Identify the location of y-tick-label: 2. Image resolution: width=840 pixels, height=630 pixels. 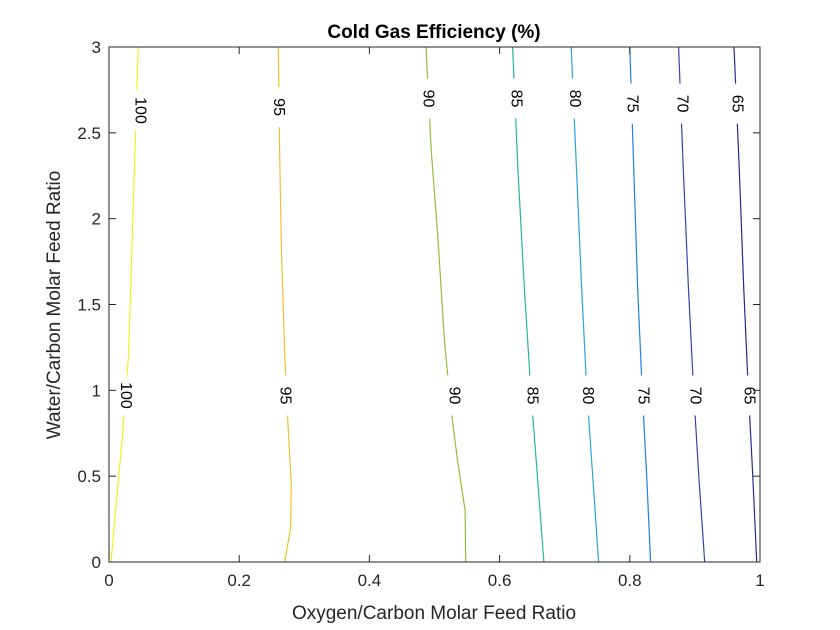
(96, 219).